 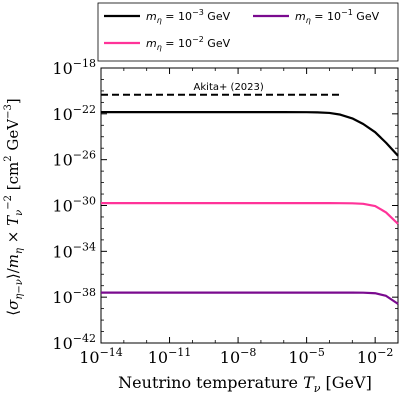 What do you see at coordinates (74, 159) in the screenshot?
I see `y-tick-label: 10−26` at bounding box center [74, 159].